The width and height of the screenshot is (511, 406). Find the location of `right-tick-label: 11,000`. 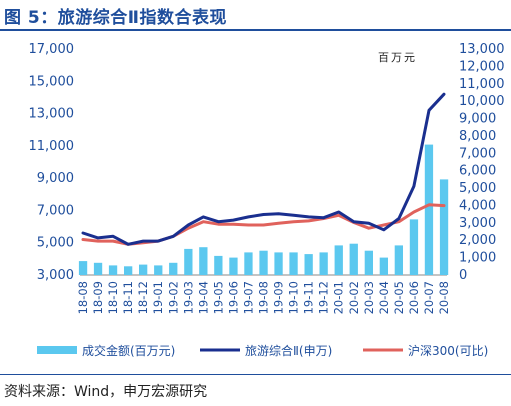

right-tick-label: 11,000 is located at coordinates (482, 84).